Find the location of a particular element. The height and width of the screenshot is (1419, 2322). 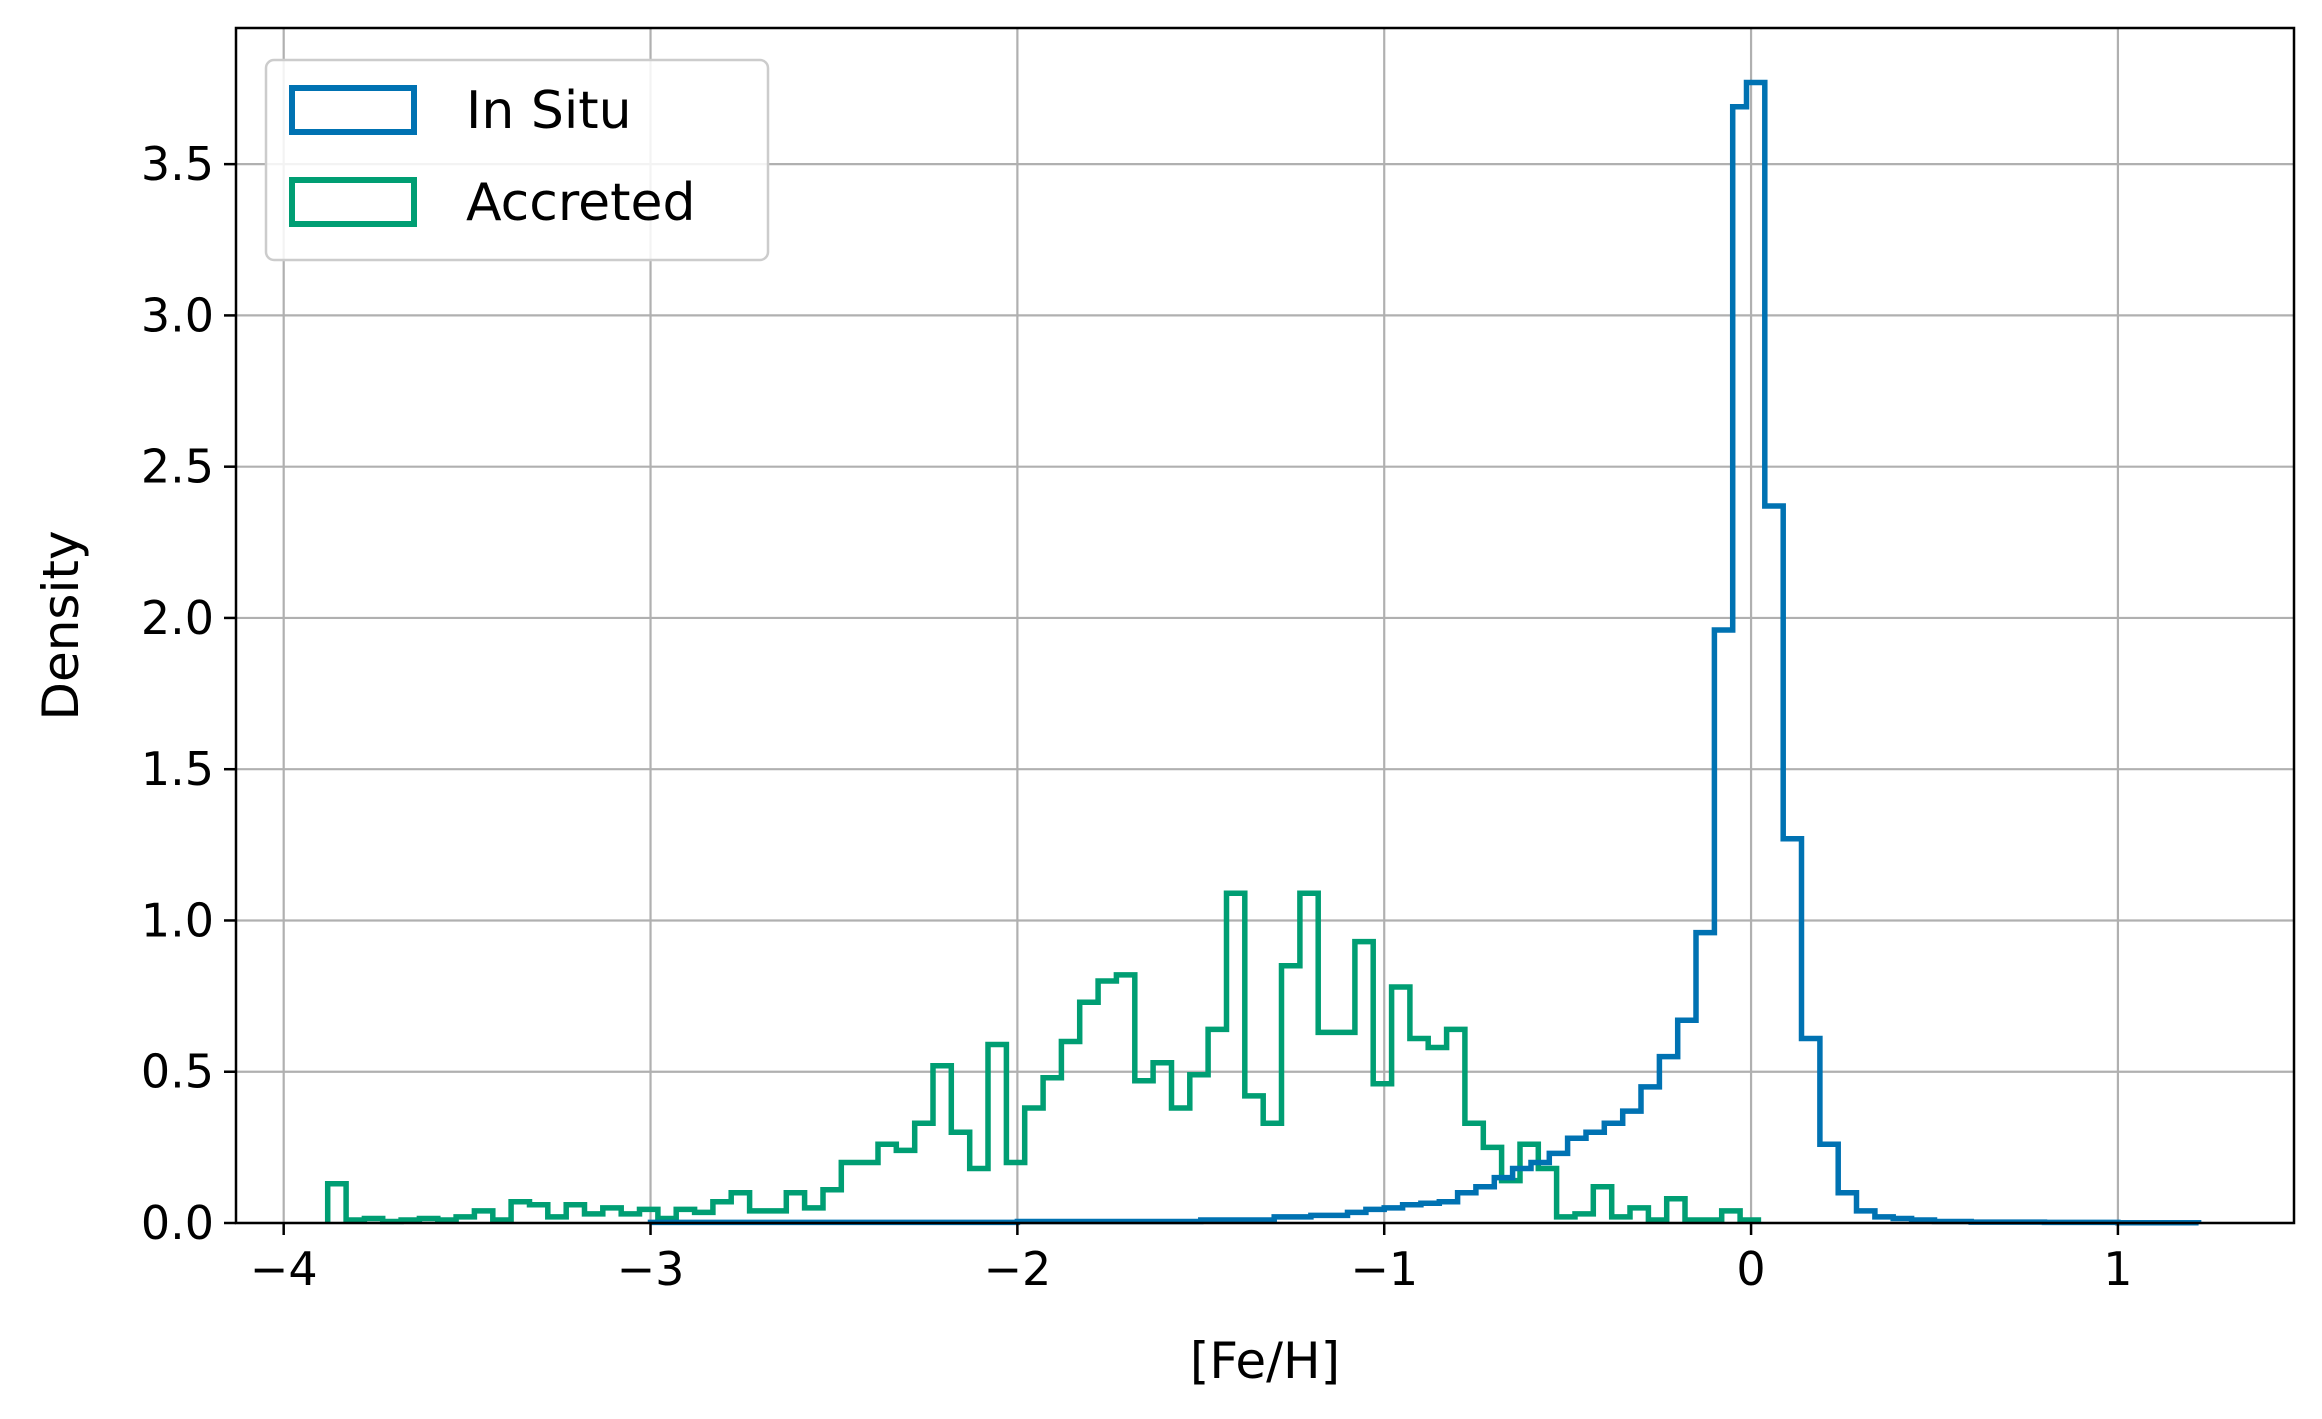

x-tick-label: −3 is located at coordinates (651, 1269).